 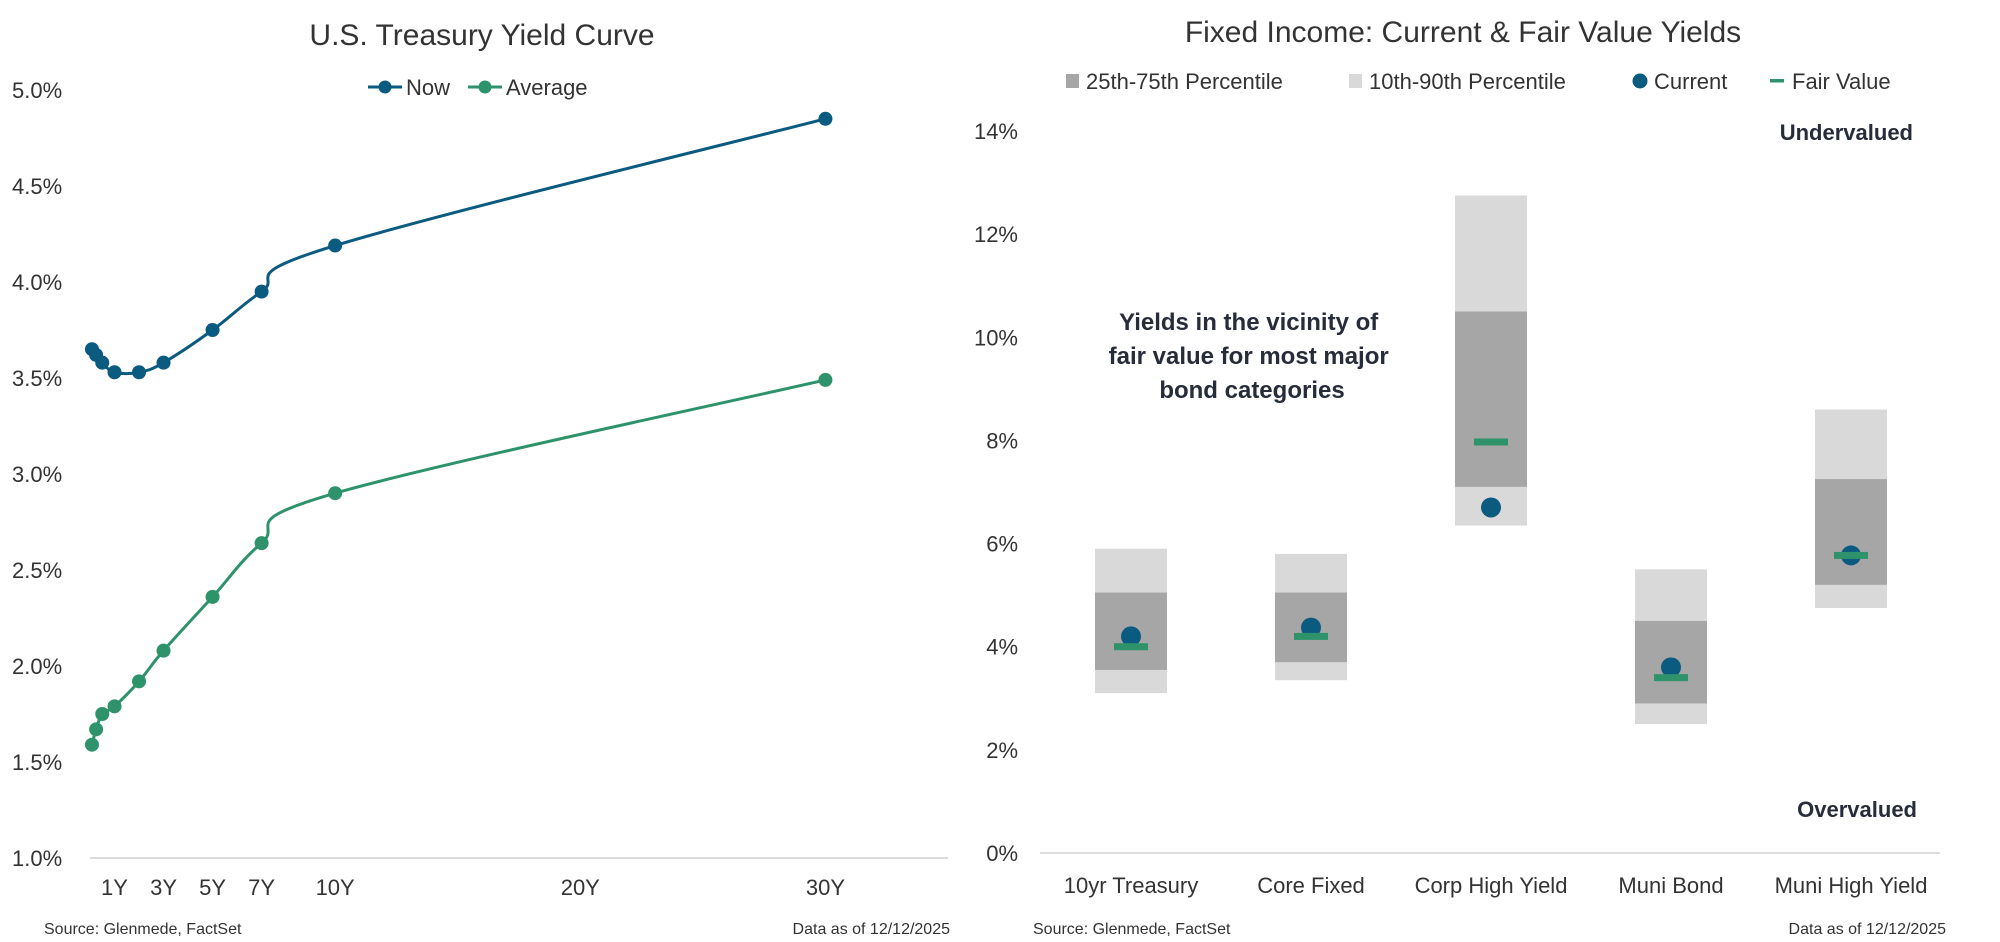 I want to click on legend-marker-now, so click(x=385, y=87).